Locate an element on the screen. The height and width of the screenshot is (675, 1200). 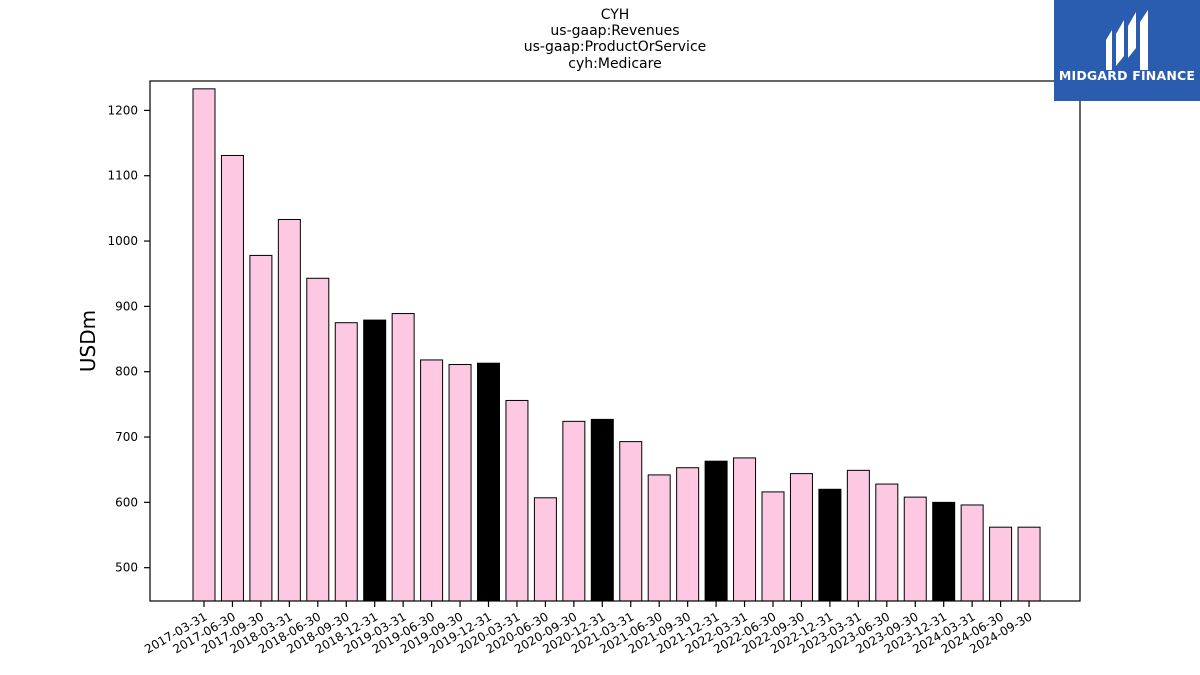
chart-title-line-4: cyh:Medicare is located at coordinates (615, 64).